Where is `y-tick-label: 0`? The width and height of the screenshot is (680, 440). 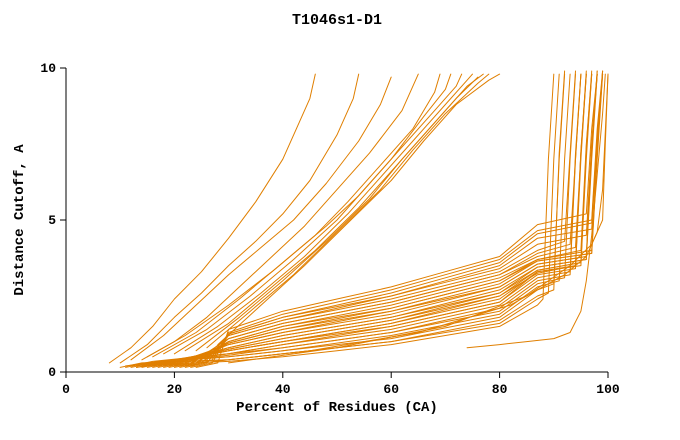
y-tick-label: 0 is located at coordinates (52, 372).